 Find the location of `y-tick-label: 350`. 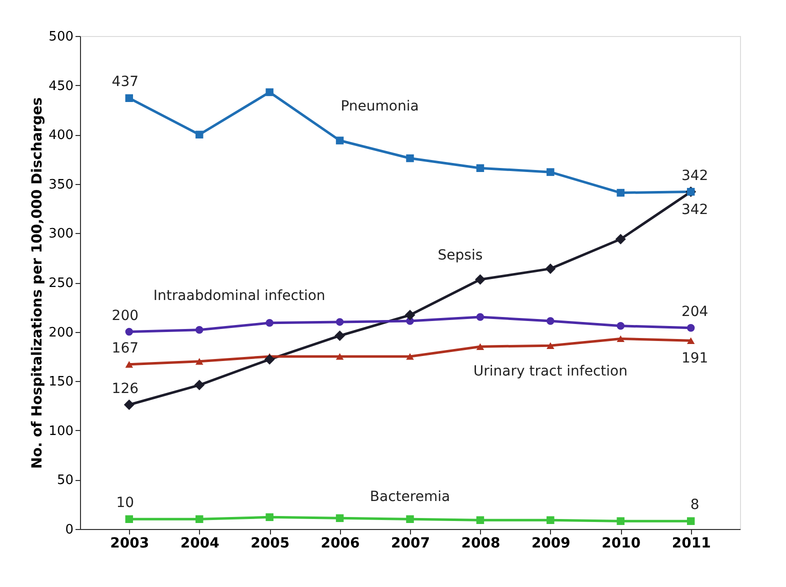

y-tick-label: 350 is located at coordinates (61, 184).